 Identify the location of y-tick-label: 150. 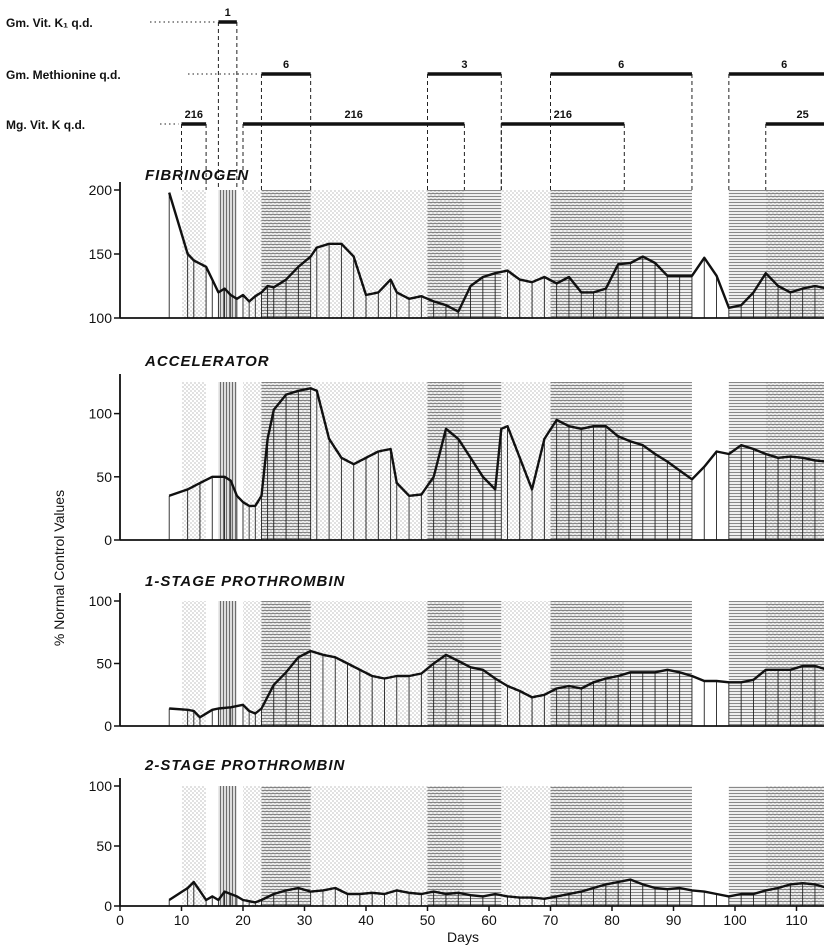
(101, 254).